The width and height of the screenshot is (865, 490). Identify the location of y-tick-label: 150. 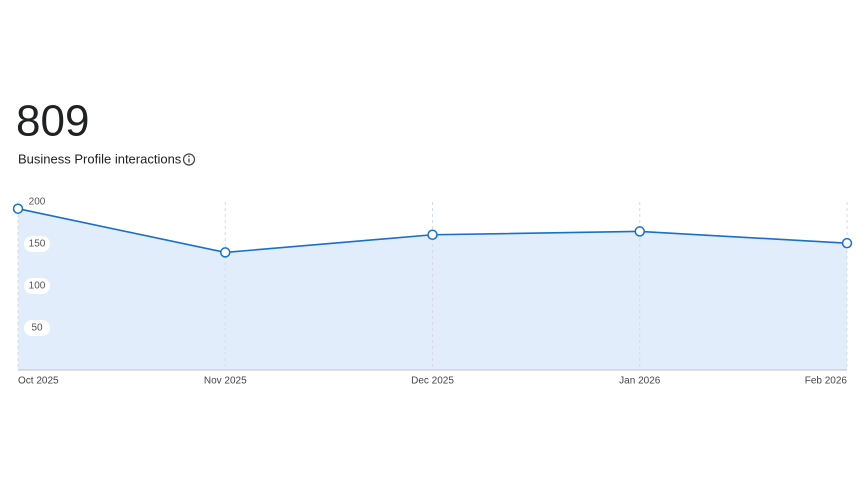
(37, 244).